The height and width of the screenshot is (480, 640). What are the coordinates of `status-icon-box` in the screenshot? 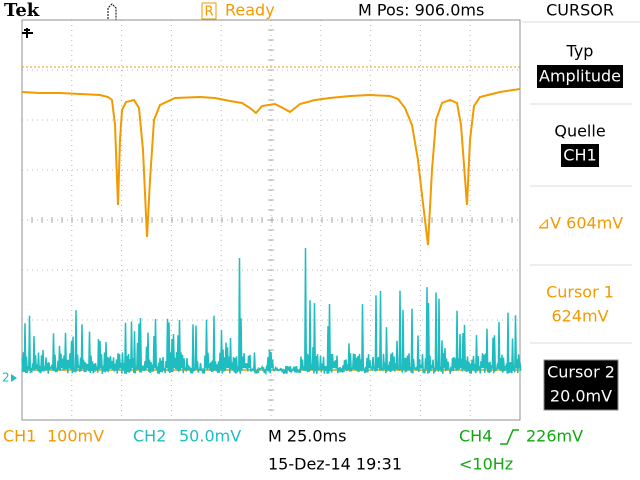 It's located at (209, 11).